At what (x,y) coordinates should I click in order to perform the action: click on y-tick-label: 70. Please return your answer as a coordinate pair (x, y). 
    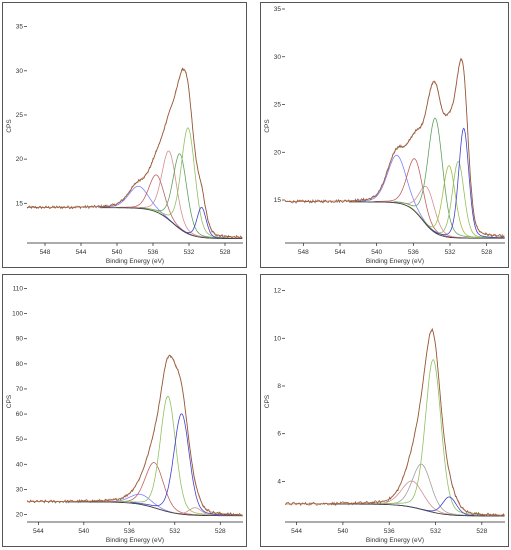
    Looking at the image, I should click on (20, 389).